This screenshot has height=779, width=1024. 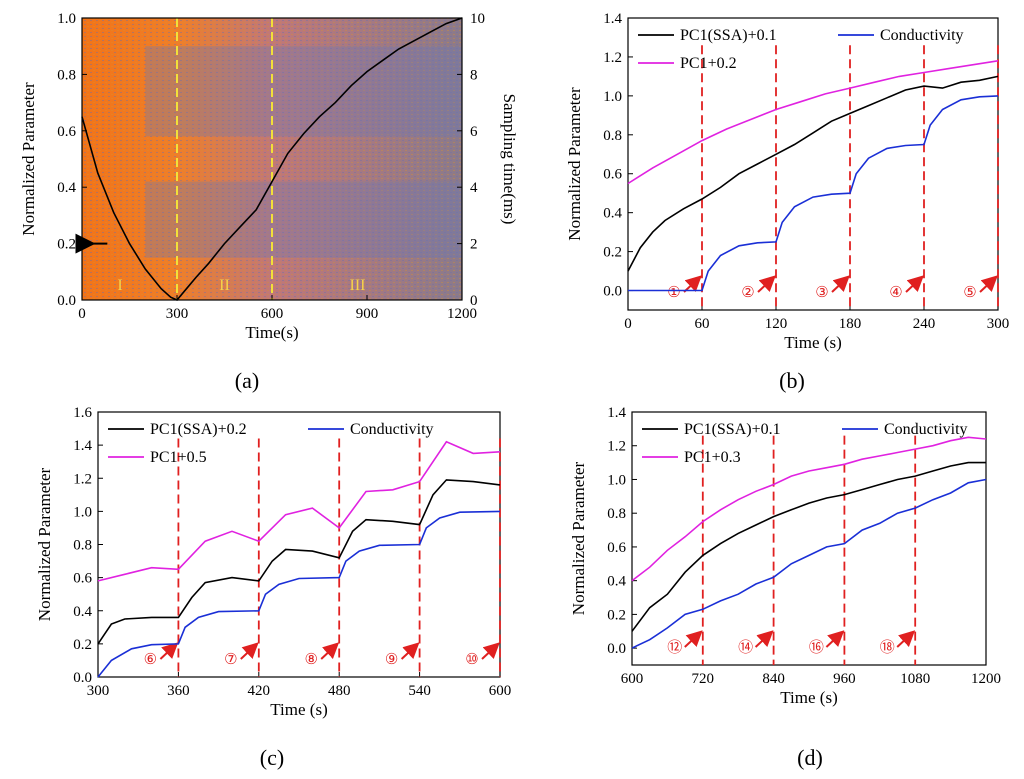 What do you see at coordinates (844, 679) in the screenshot?
I see `x-tick-label: 960` at bounding box center [844, 679].